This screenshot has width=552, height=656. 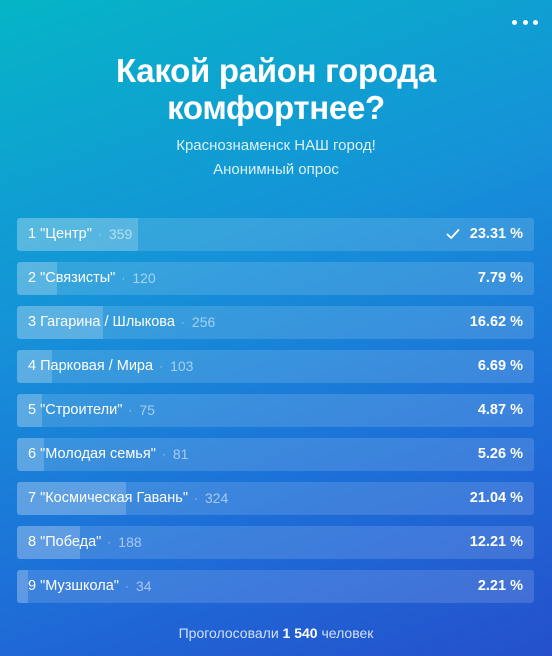 I want to click on option-text: 1 "Центр" · 359, so click(x=80, y=234).